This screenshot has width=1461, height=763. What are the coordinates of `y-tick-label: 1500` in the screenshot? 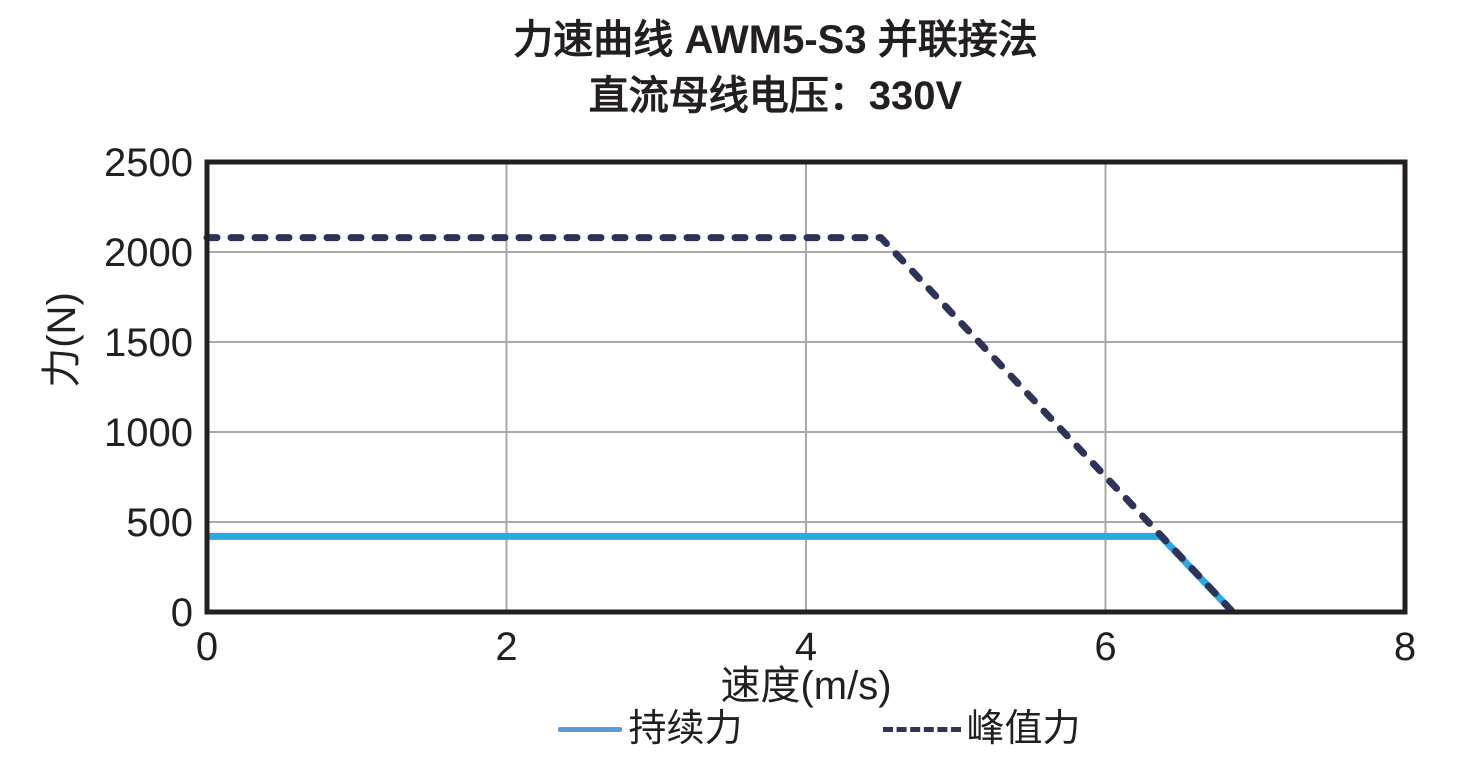 It's located at (148, 343).